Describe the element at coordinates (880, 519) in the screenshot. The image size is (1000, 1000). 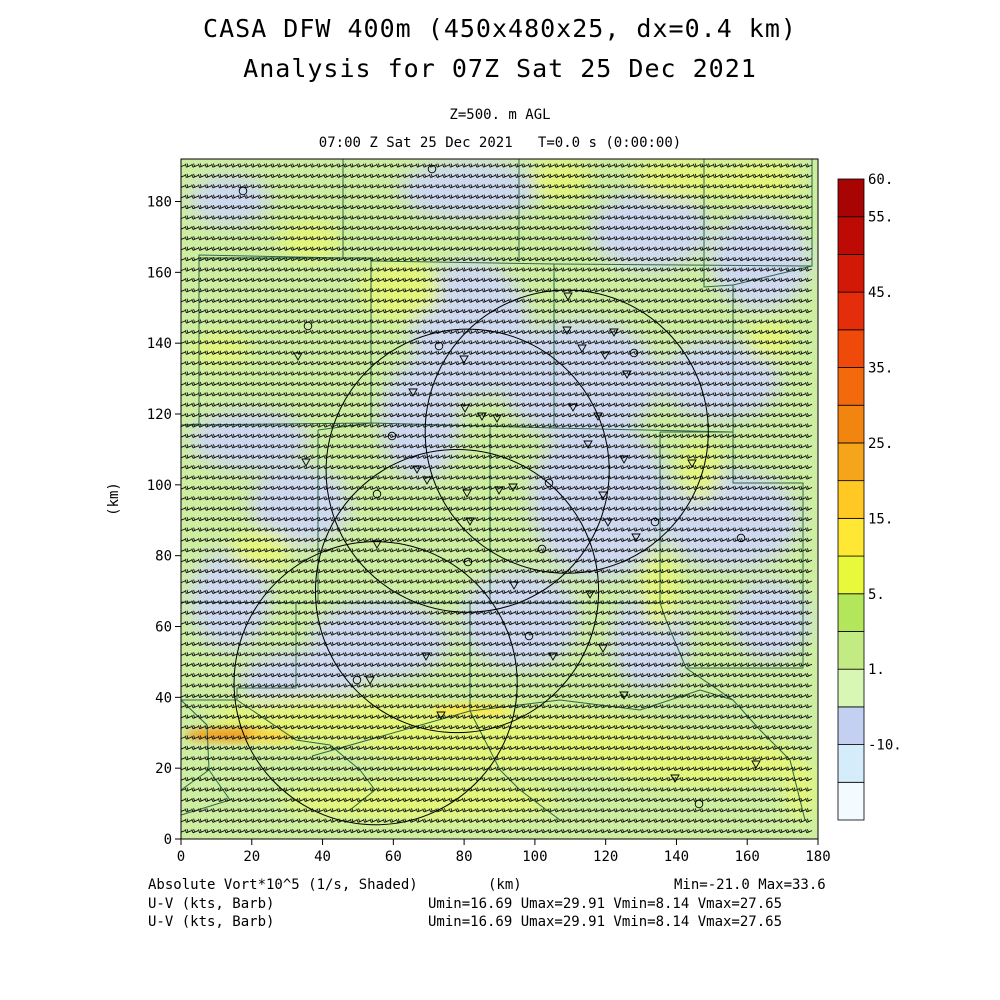
I see `colorbar-label: 15.` at that location.